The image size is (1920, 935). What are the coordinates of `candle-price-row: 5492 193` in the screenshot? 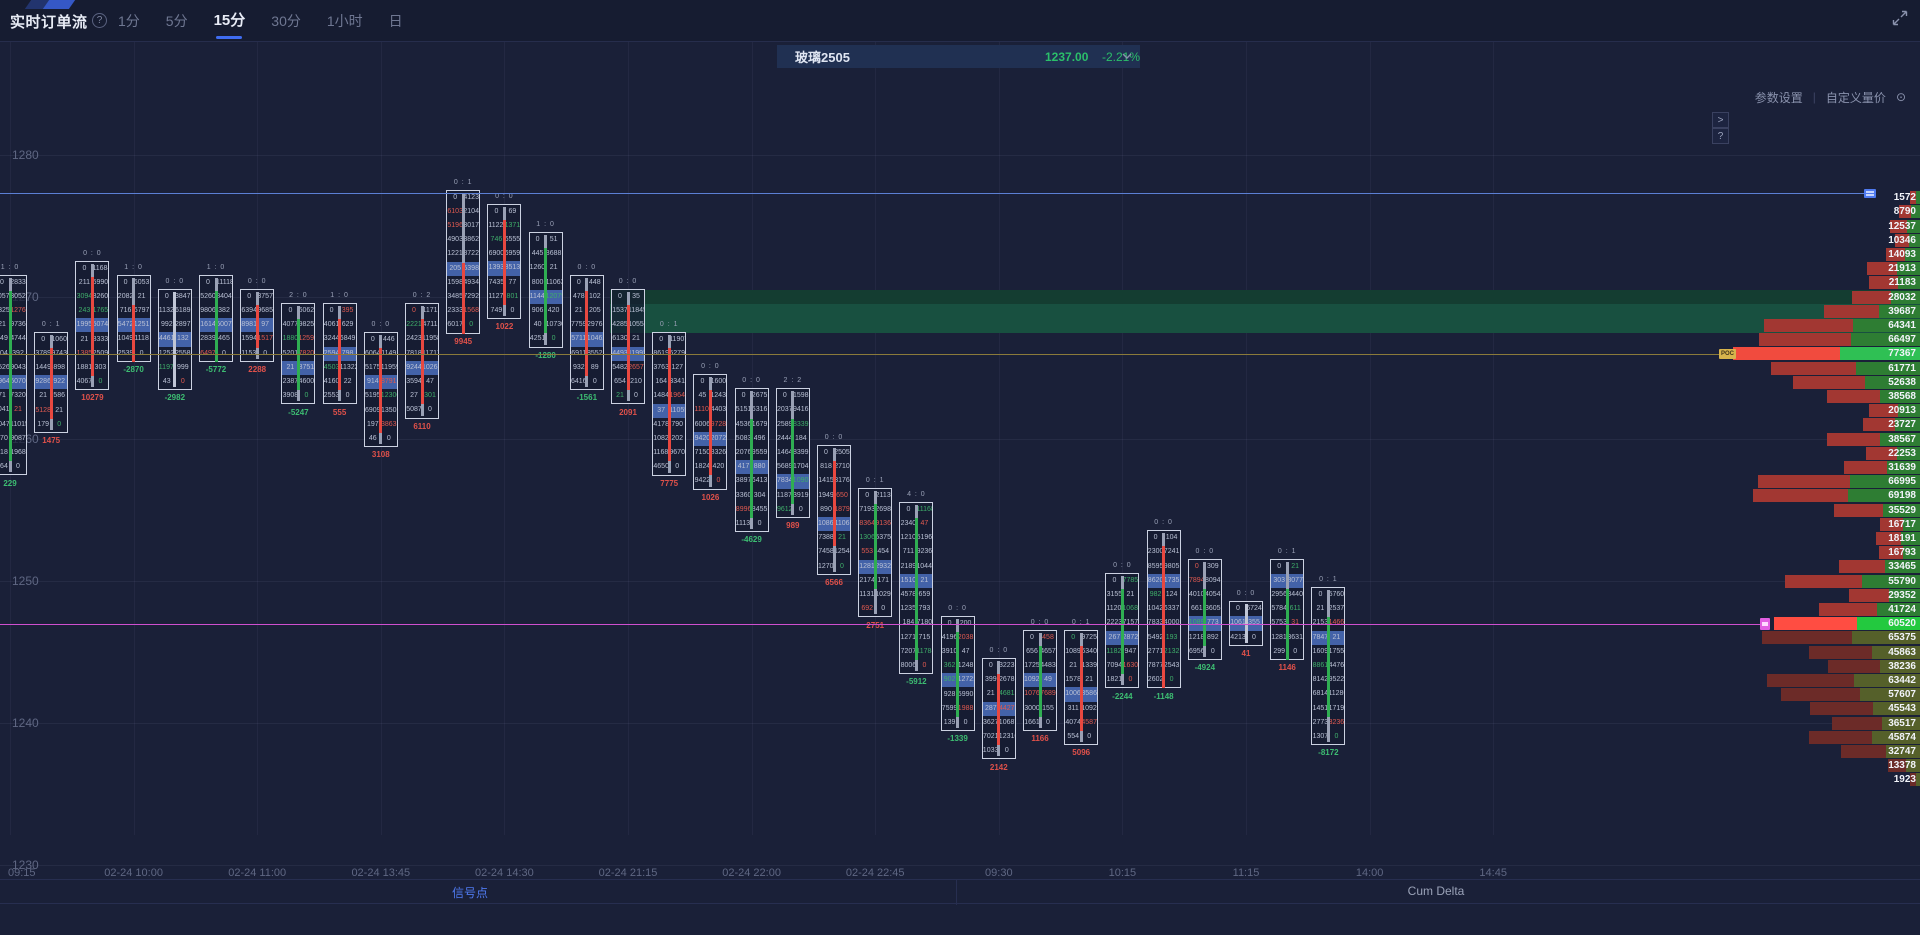 It's located at (1164, 638).